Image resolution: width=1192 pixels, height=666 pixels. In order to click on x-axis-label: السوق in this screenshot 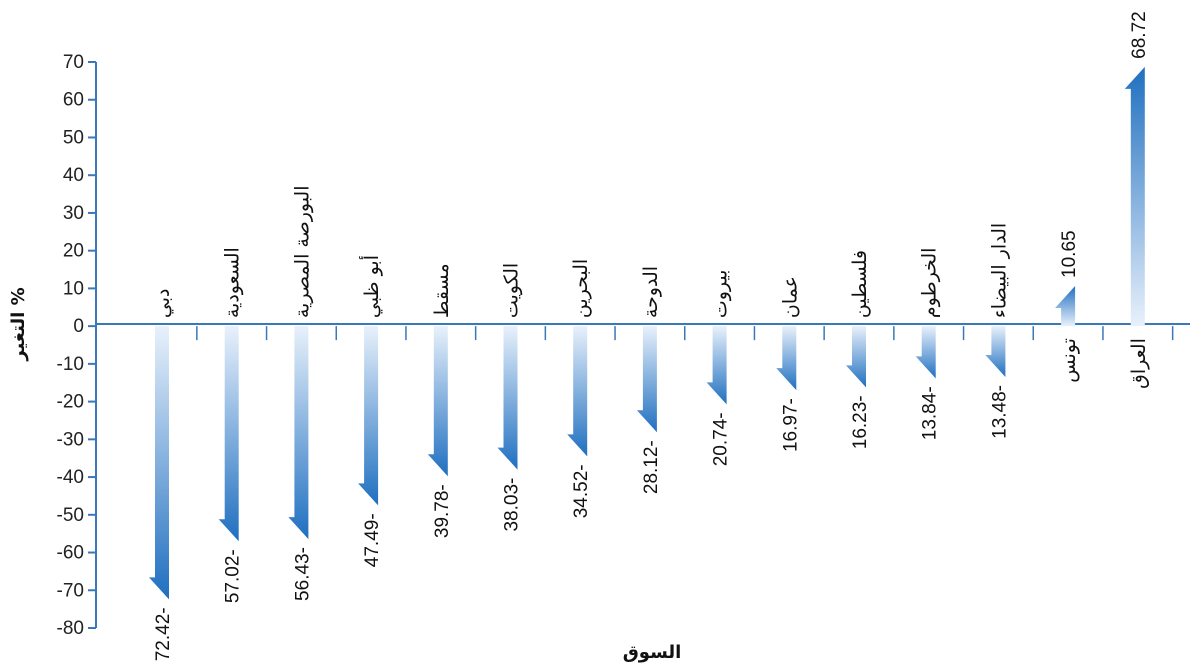, I will do `click(652, 652)`.